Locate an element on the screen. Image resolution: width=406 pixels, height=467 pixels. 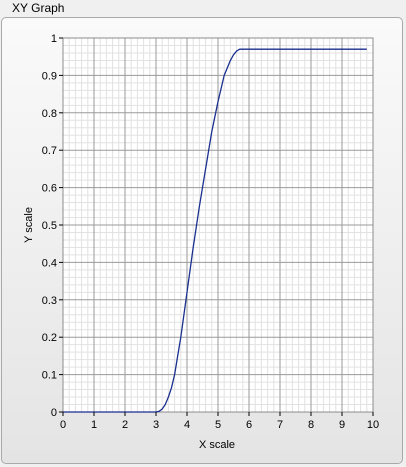
x-tick-label: 10 is located at coordinates (373, 425).